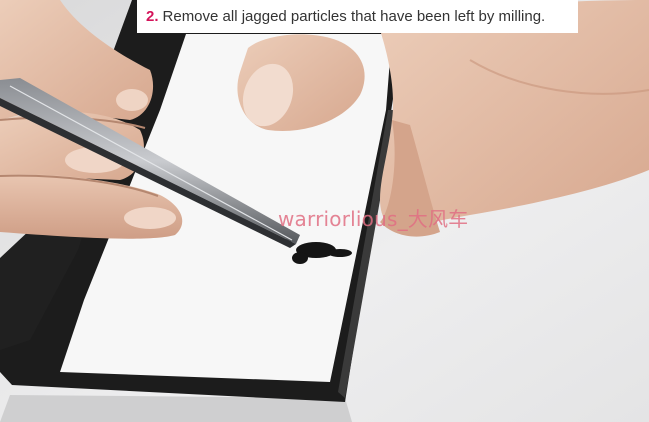 This screenshot has width=649, height=422. What do you see at coordinates (268, 95) in the screenshot?
I see `thumbnail` at bounding box center [268, 95].